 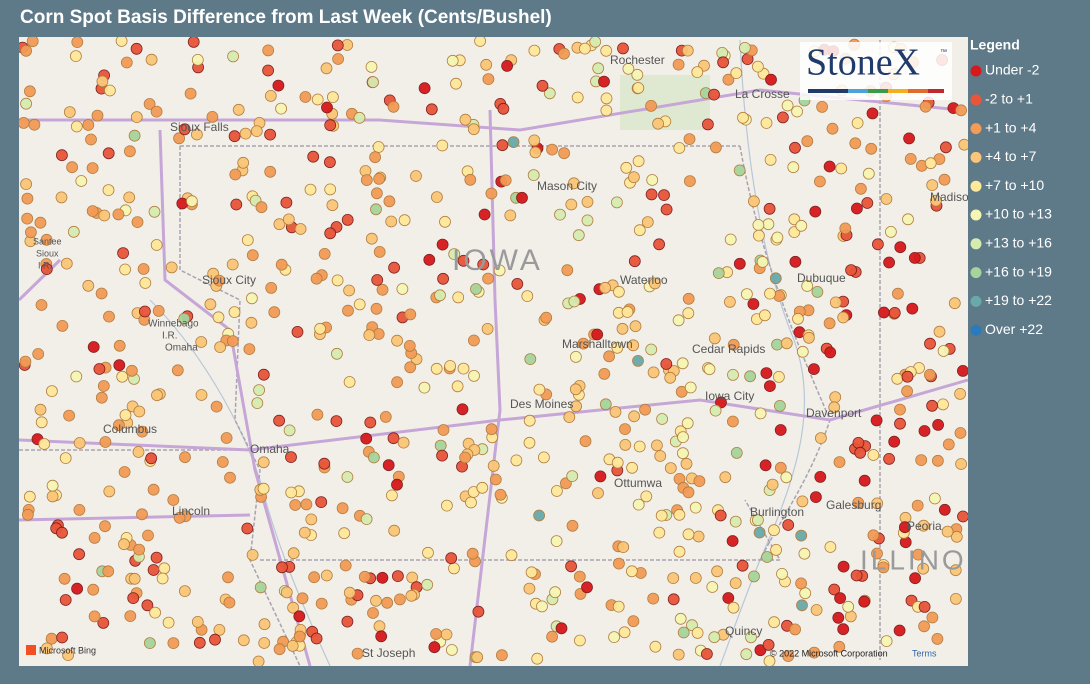 I want to click on place-label: Columbus, so click(x=130, y=429).